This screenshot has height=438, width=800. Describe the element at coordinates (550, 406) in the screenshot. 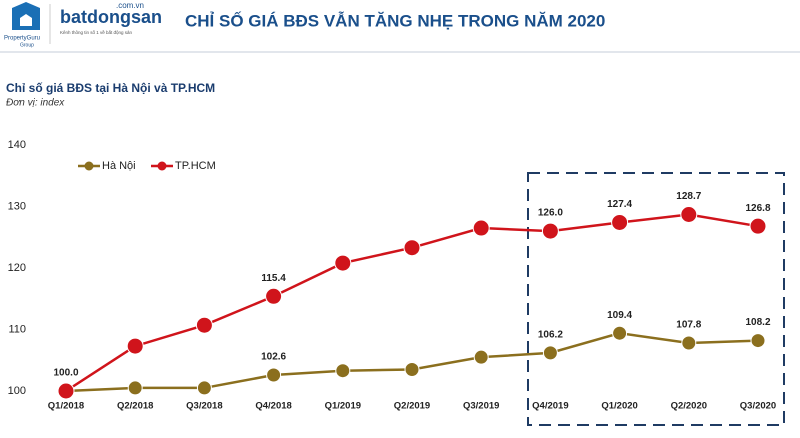

I see `x-tick-label: Q4/2019` at that location.